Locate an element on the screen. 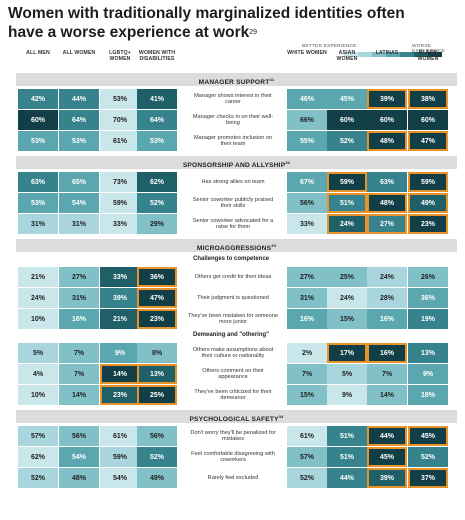 This screenshot has width=465, height=520. section-ref: 33 is located at coordinates (274, 245).